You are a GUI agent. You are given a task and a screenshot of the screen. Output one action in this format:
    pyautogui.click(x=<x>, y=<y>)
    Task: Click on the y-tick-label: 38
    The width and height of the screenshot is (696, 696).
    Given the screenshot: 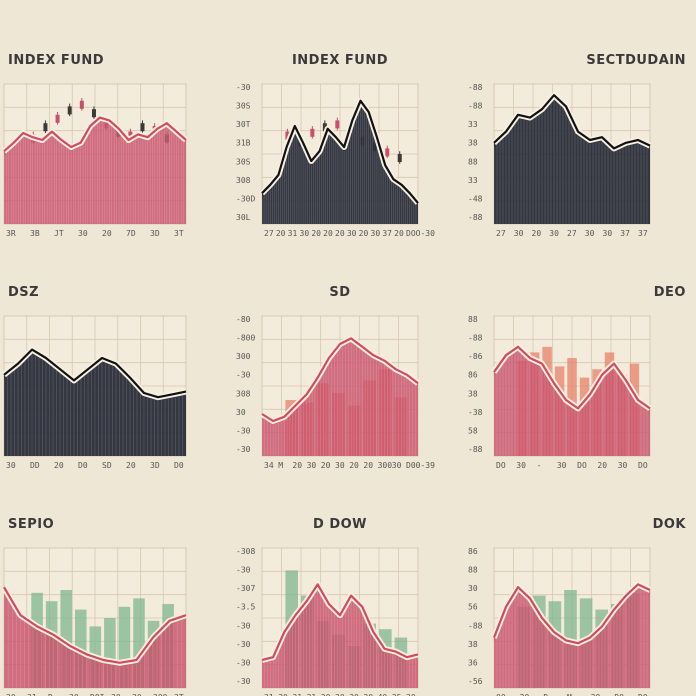 What is the action you would take?
    pyautogui.click(x=473, y=143)
    